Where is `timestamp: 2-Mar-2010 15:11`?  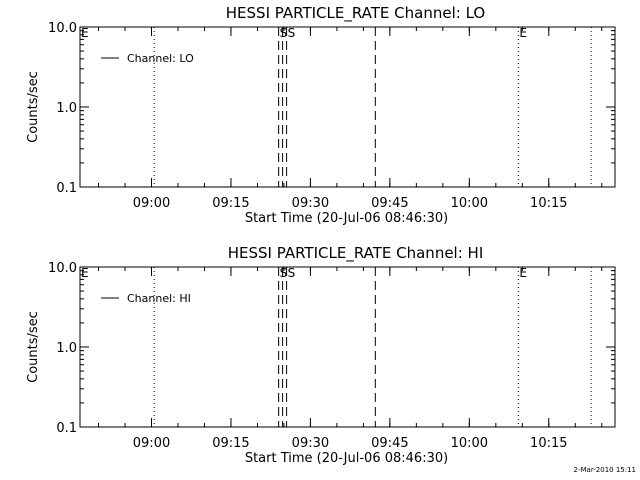 timestamp: 2-Mar-2010 15:11 is located at coordinates (604, 470).